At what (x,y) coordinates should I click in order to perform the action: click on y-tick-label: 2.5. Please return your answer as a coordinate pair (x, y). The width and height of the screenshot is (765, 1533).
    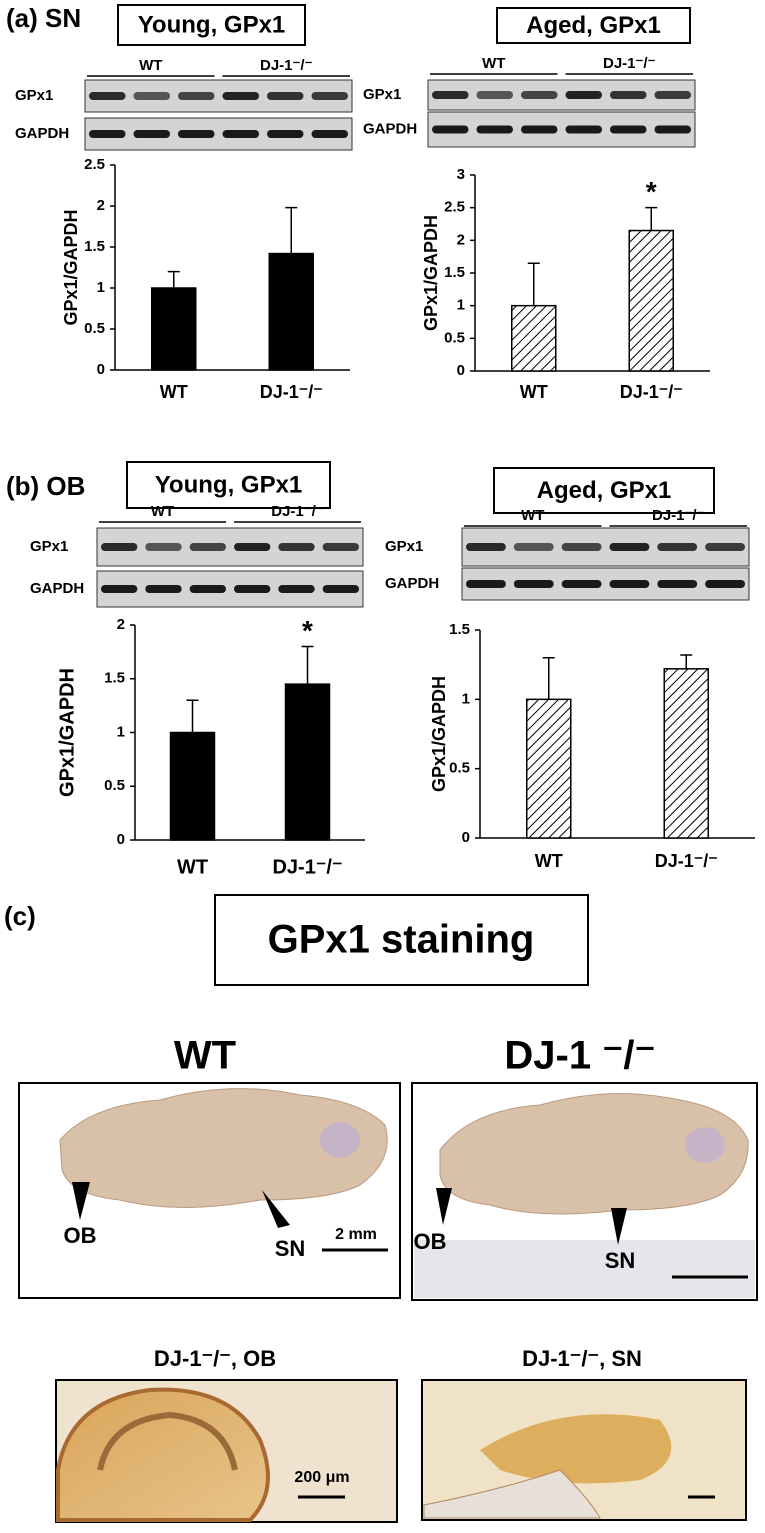
    Looking at the image, I should click on (94, 164).